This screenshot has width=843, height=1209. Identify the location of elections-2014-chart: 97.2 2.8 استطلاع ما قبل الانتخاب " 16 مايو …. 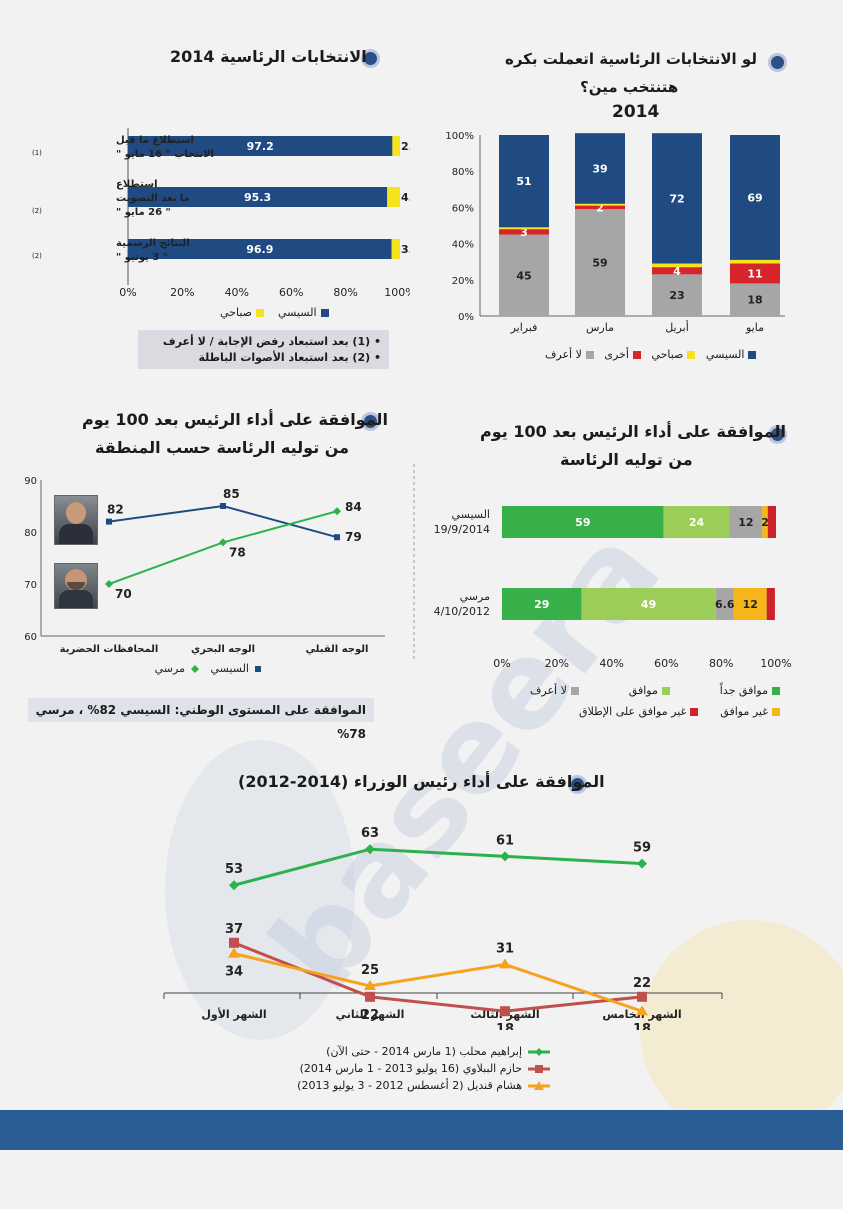
(221, 213).